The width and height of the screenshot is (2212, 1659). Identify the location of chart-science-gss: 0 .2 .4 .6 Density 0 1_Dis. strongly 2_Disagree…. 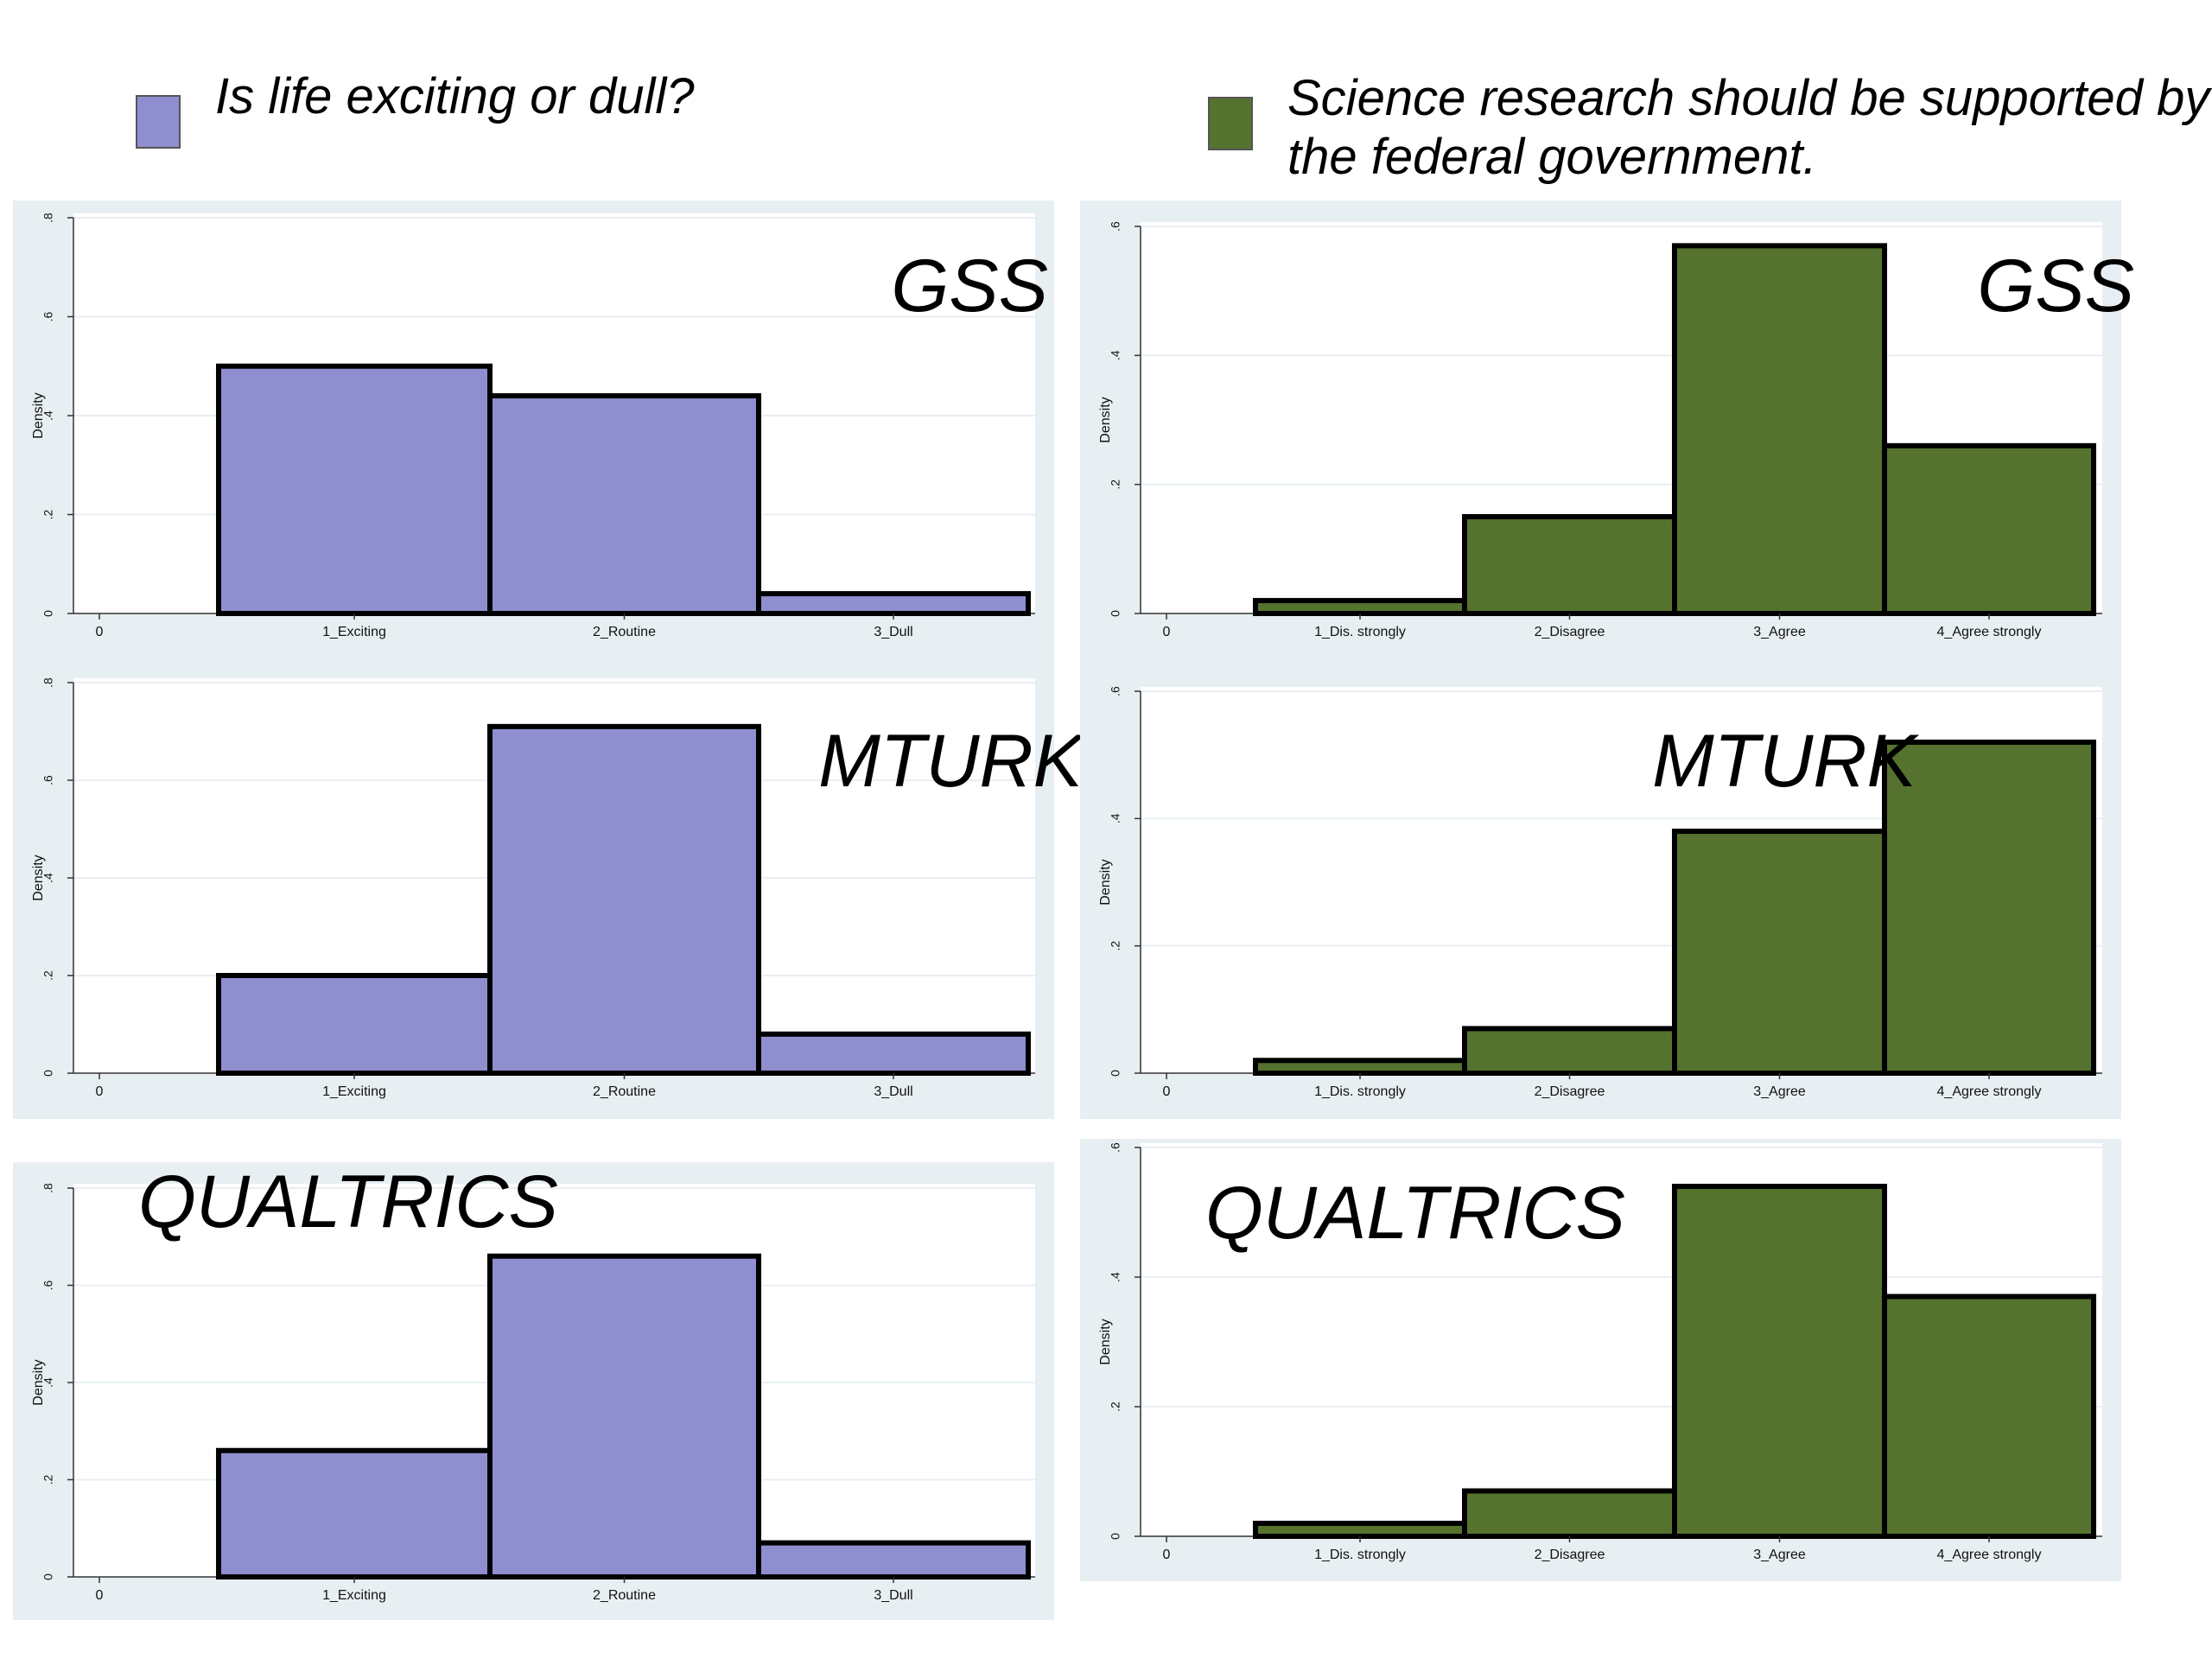
(1607, 437).